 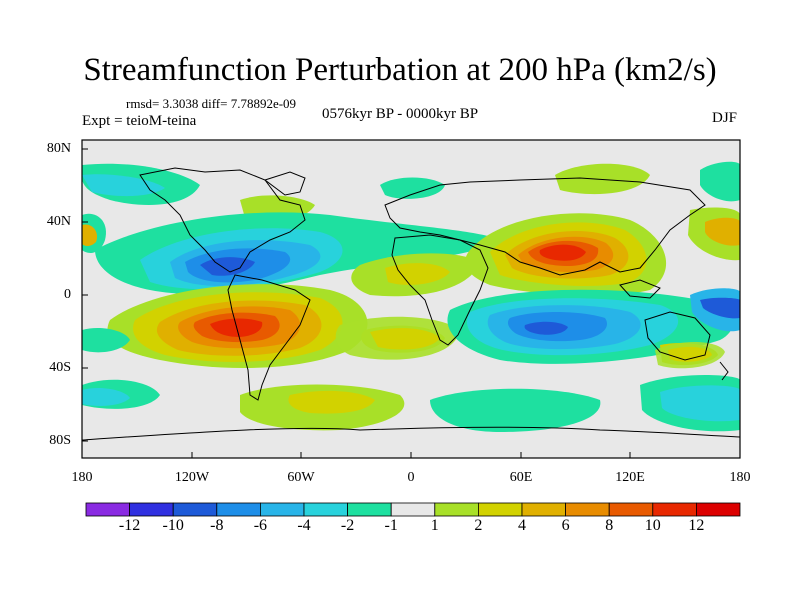 I want to click on colorbar-label-13: 12, so click(x=696, y=525).